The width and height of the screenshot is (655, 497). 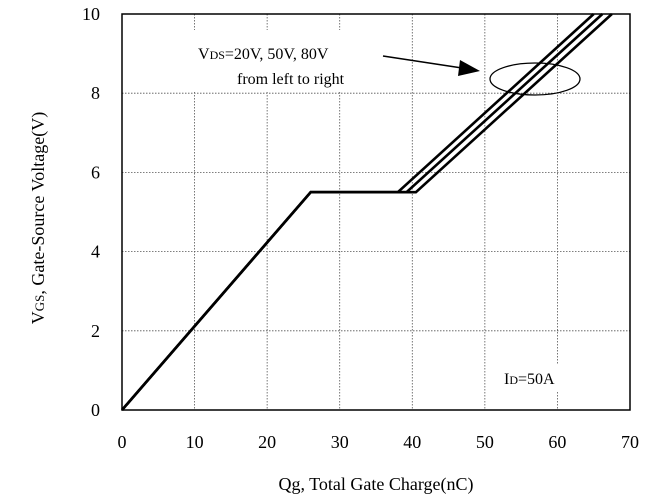 What do you see at coordinates (340, 442) in the screenshot?
I see `x-tick-label: 30` at bounding box center [340, 442].